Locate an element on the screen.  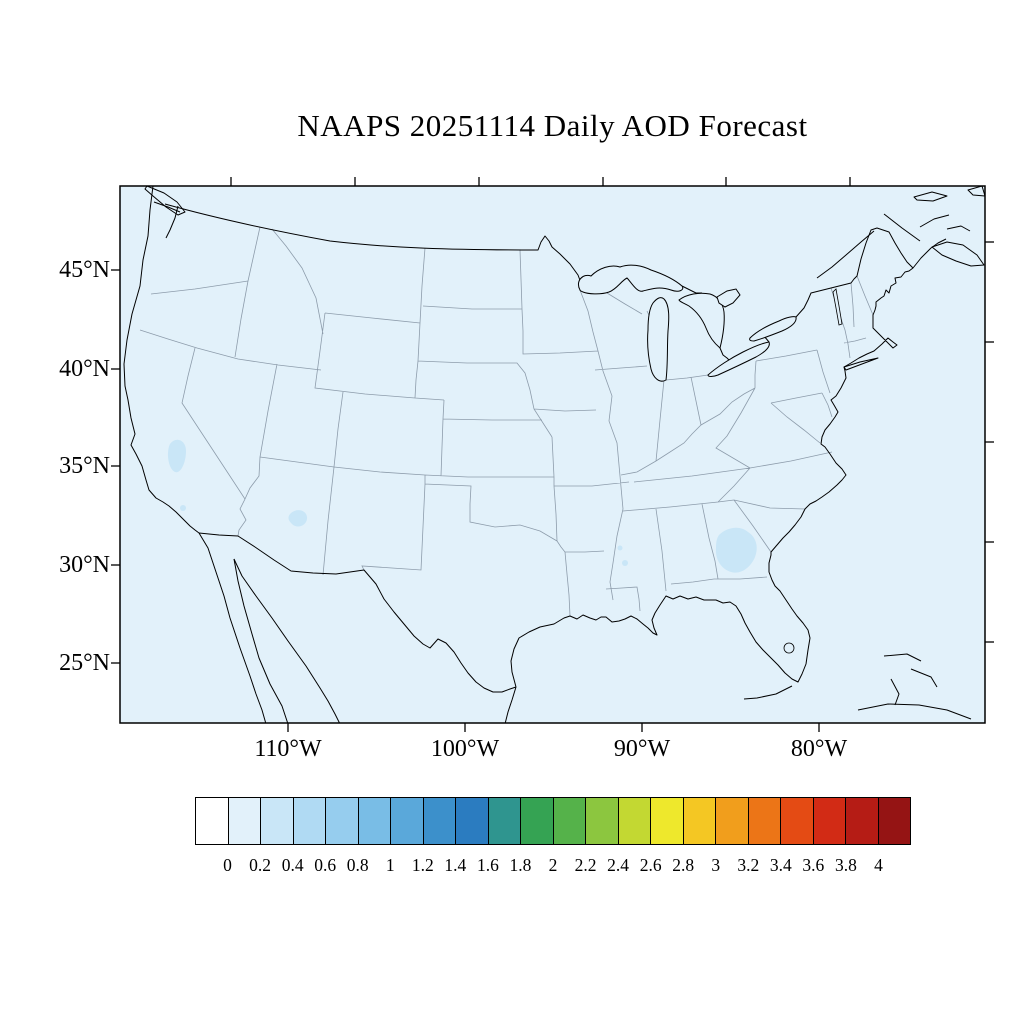
colorbar-tick-label: 0.4 is located at coordinates (292, 865).